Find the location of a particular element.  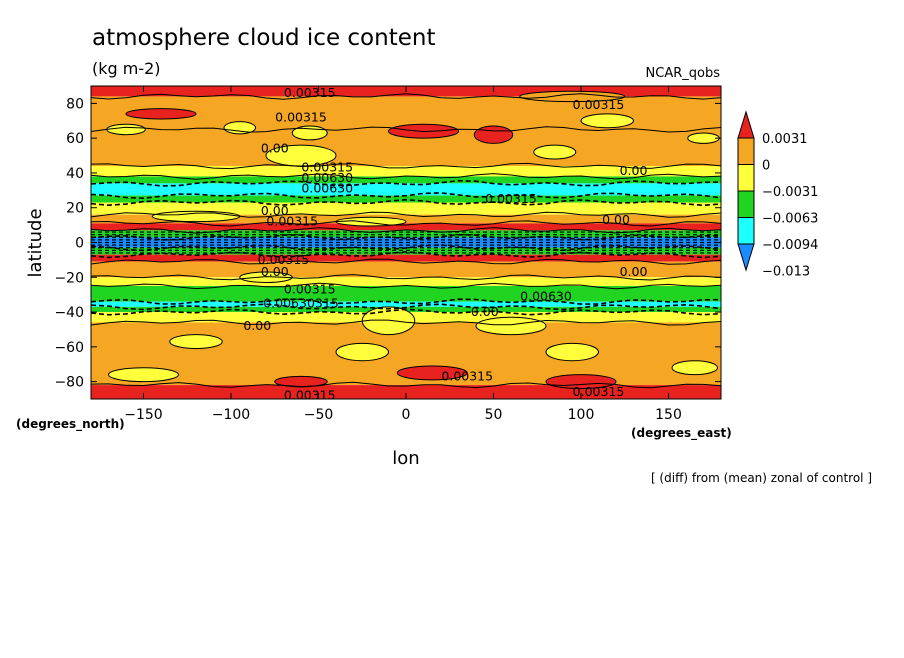

x-tick-label: −150 is located at coordinates (143, 415).